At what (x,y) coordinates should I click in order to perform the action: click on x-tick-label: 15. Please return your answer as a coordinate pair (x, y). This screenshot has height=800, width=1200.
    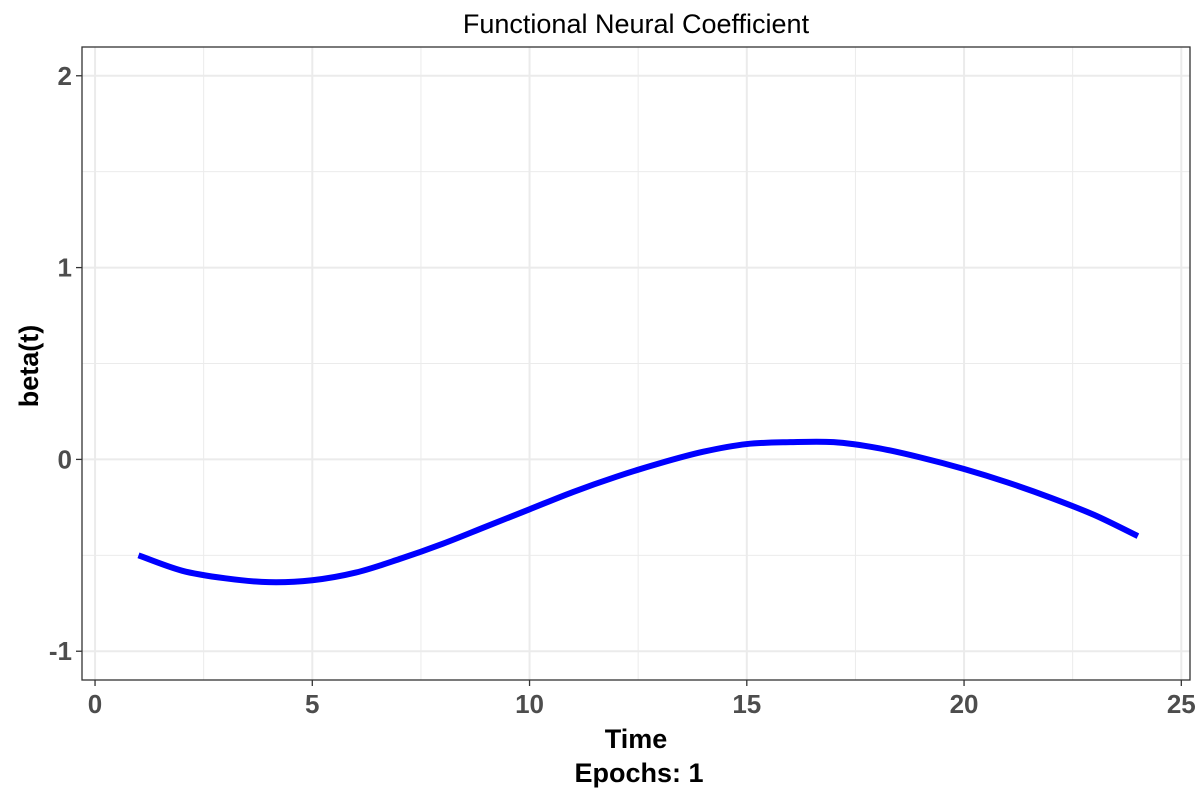
    Looking at the image, I should click on (746, 704).